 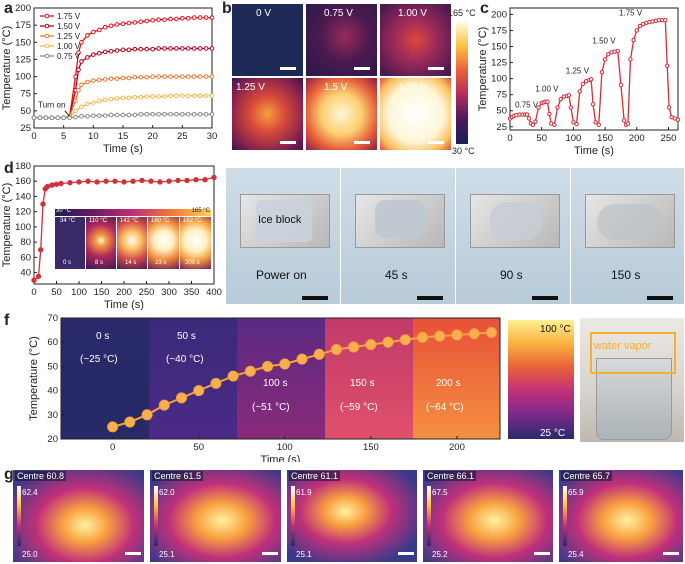 What do you see at coordinates (283, 236) in the screenshot?
I see `photo-frame-0: Ice block Power on` at bounding box center [283, 236].